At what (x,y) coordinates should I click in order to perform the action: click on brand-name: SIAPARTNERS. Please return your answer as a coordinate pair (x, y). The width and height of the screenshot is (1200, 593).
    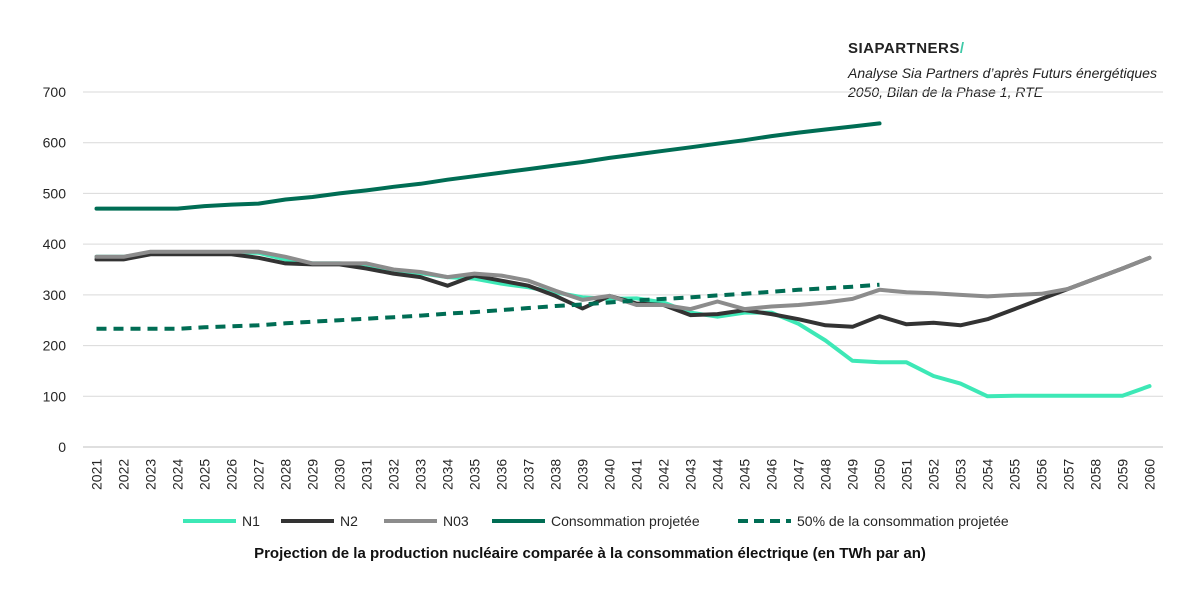
    Looking at the image, I should click on (904, 48).